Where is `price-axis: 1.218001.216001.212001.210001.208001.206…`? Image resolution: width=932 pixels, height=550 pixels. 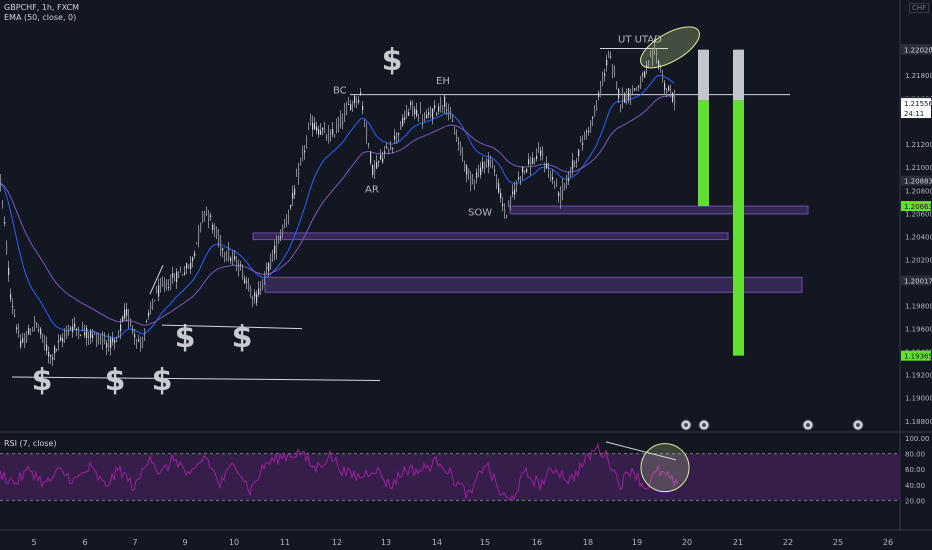
price-axis: 1.218001.216001.212001.210001.208001.206… is located at coordinates (916, 234).